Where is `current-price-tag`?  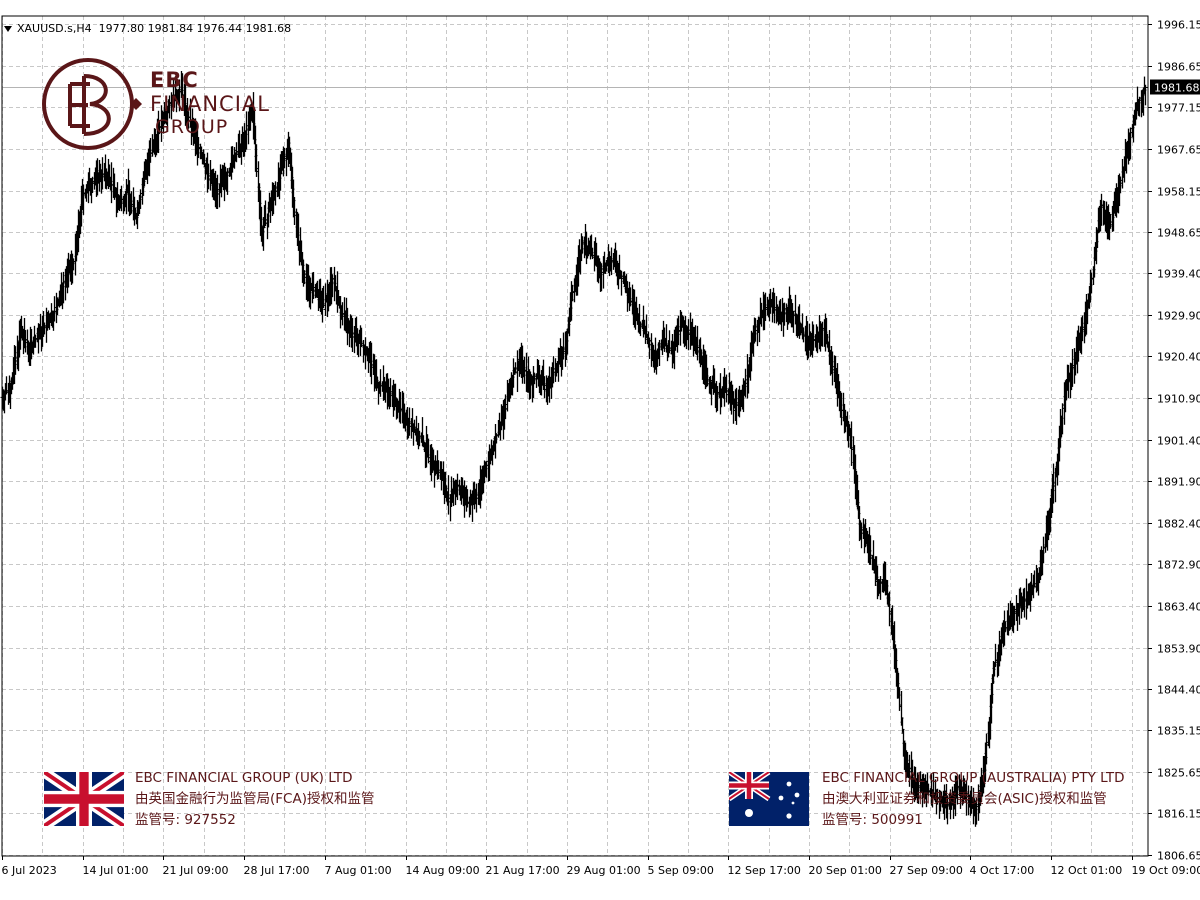 current-price-tag is located at coordinates (1175, 87).